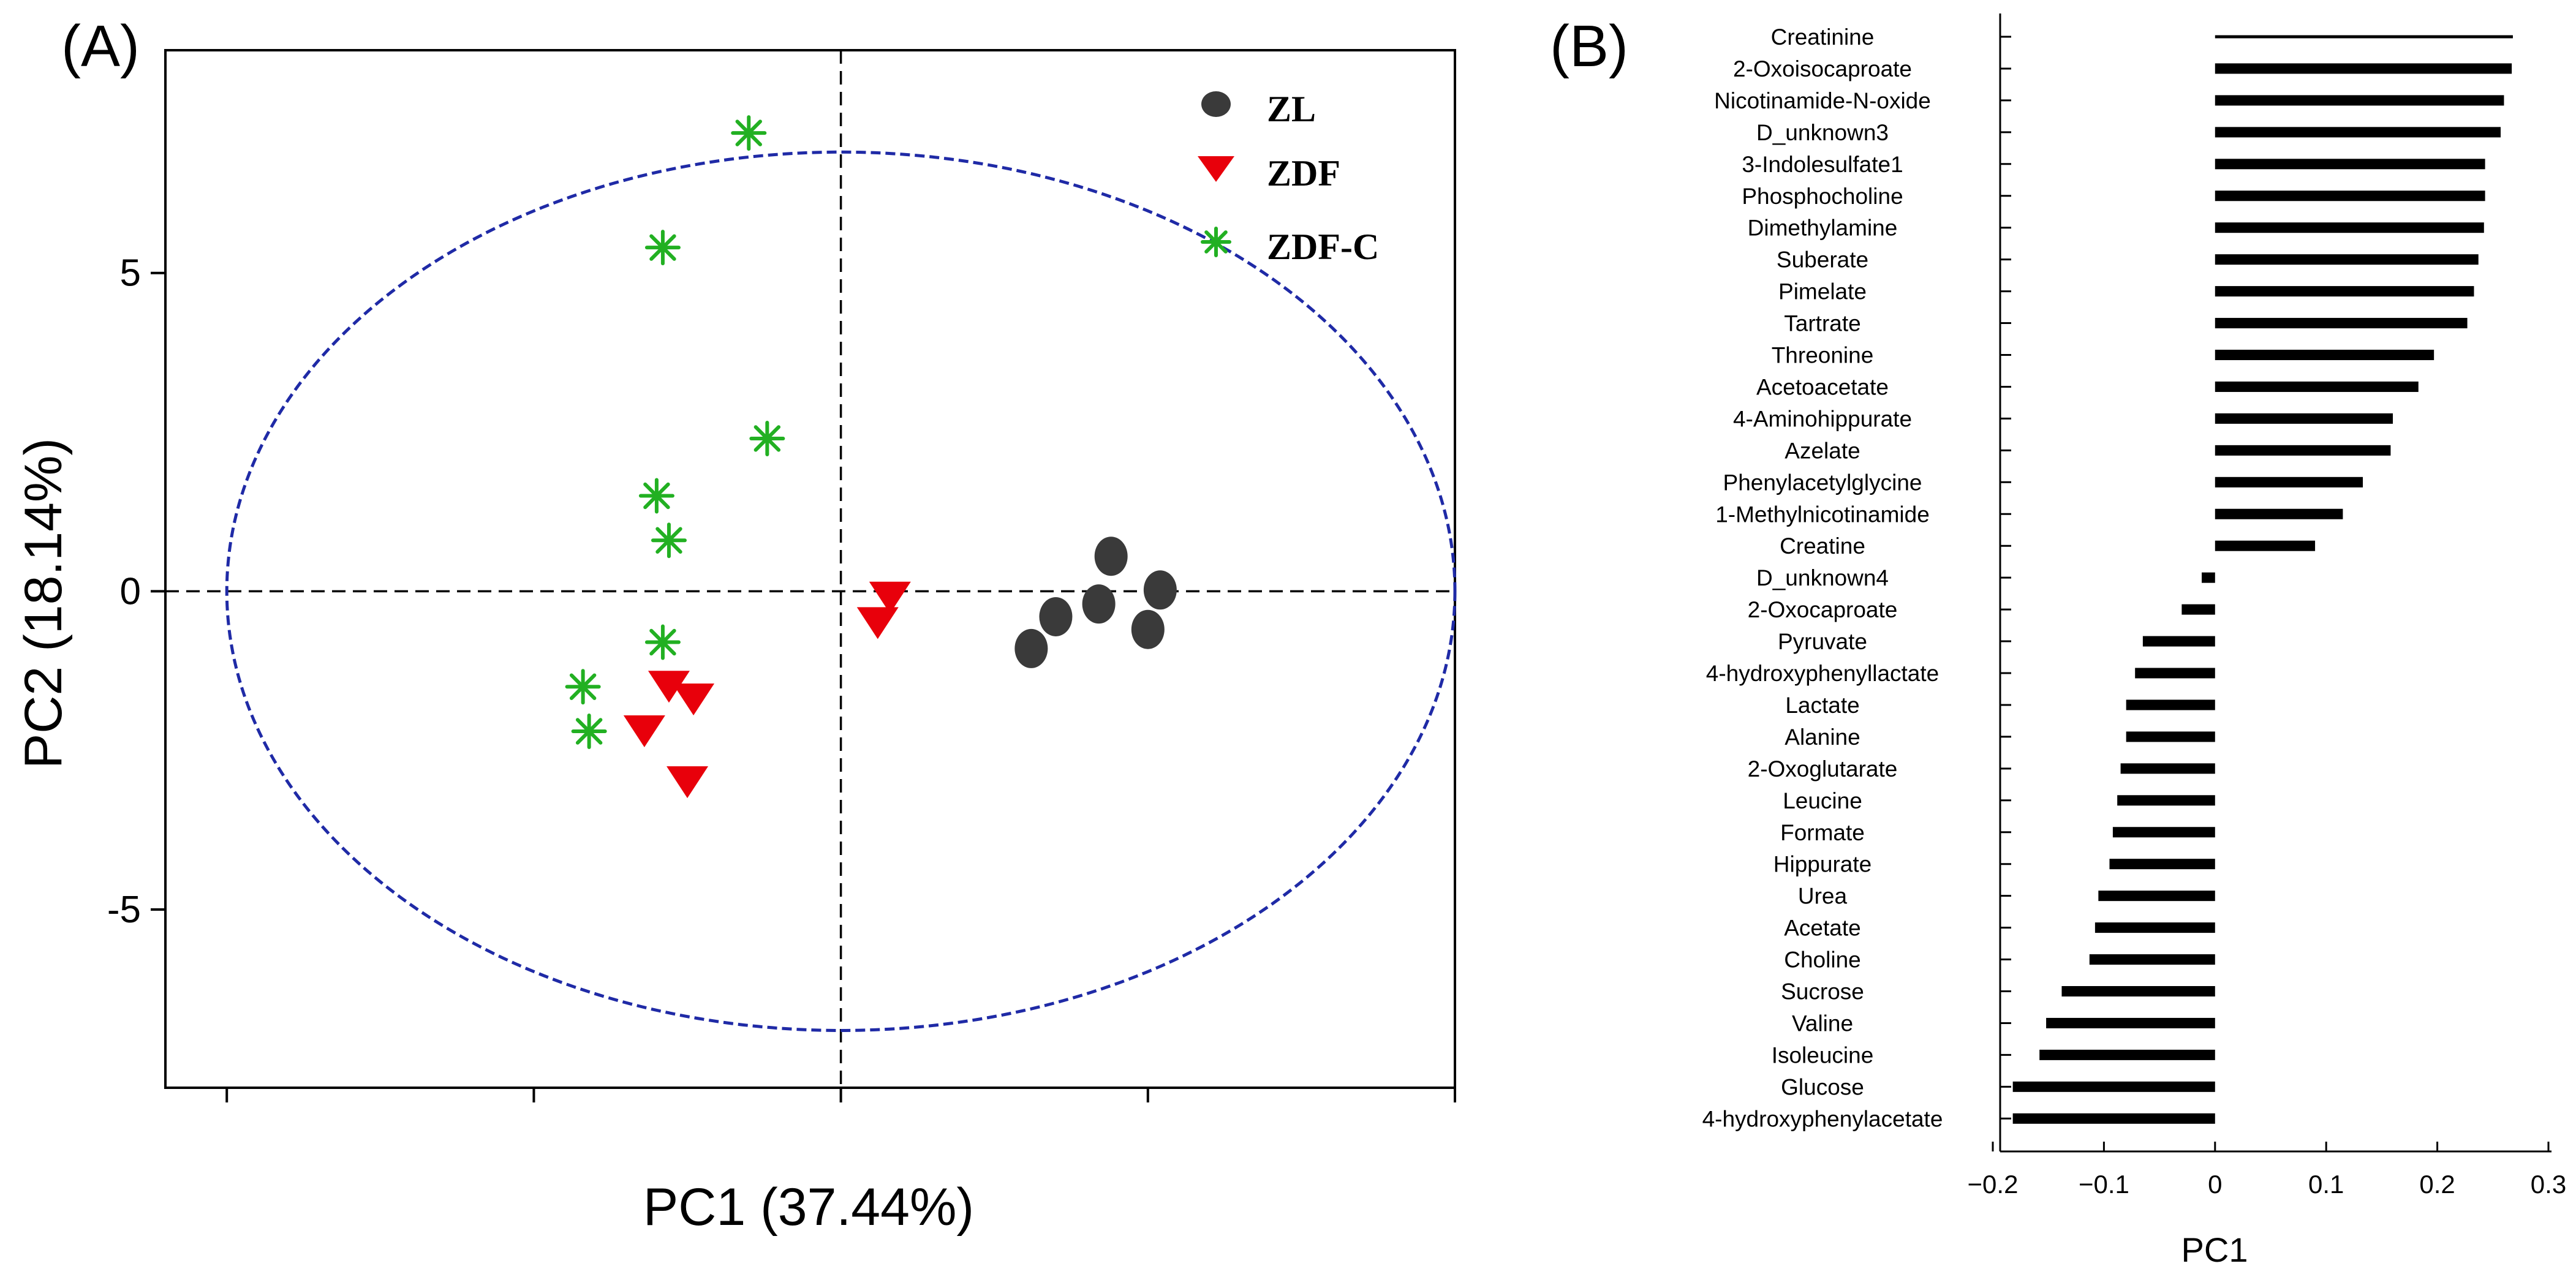 This screenshot has width=2576, height=1277. I want to click on category-label: D_unknown4, so click(1822, 577).